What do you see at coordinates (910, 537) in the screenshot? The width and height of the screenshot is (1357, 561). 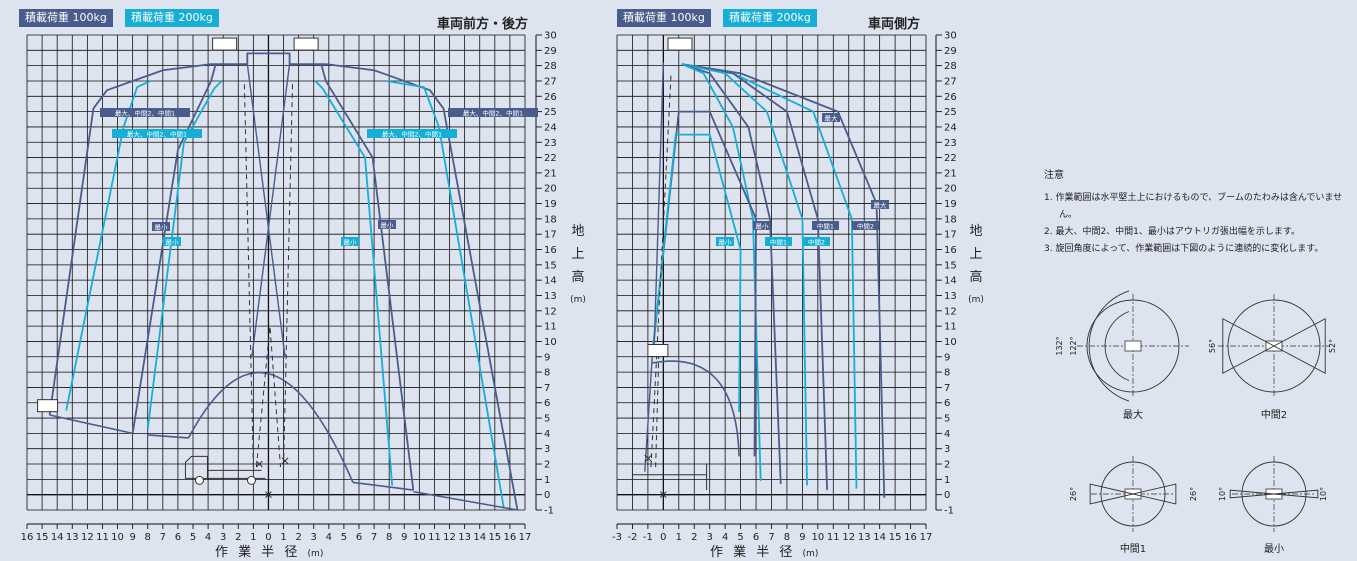 I see `x-tick-label: 16` at bounding box center [910, 537].